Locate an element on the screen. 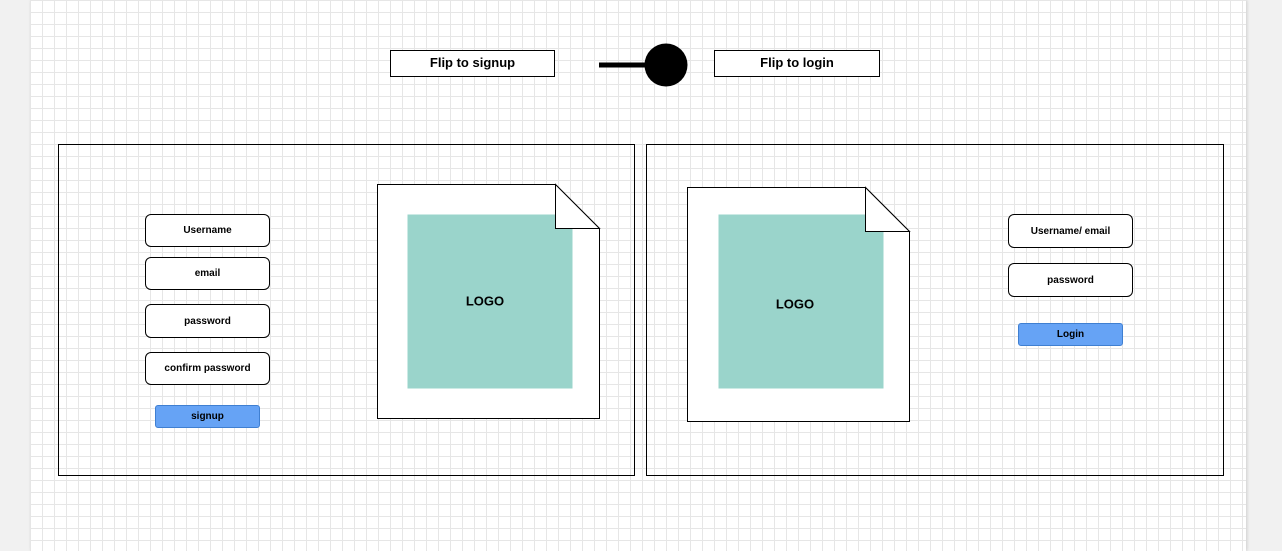 The height and width of the screenshot is (551, 1282). toggle-switch-icon is located at coordinates (644, 65).